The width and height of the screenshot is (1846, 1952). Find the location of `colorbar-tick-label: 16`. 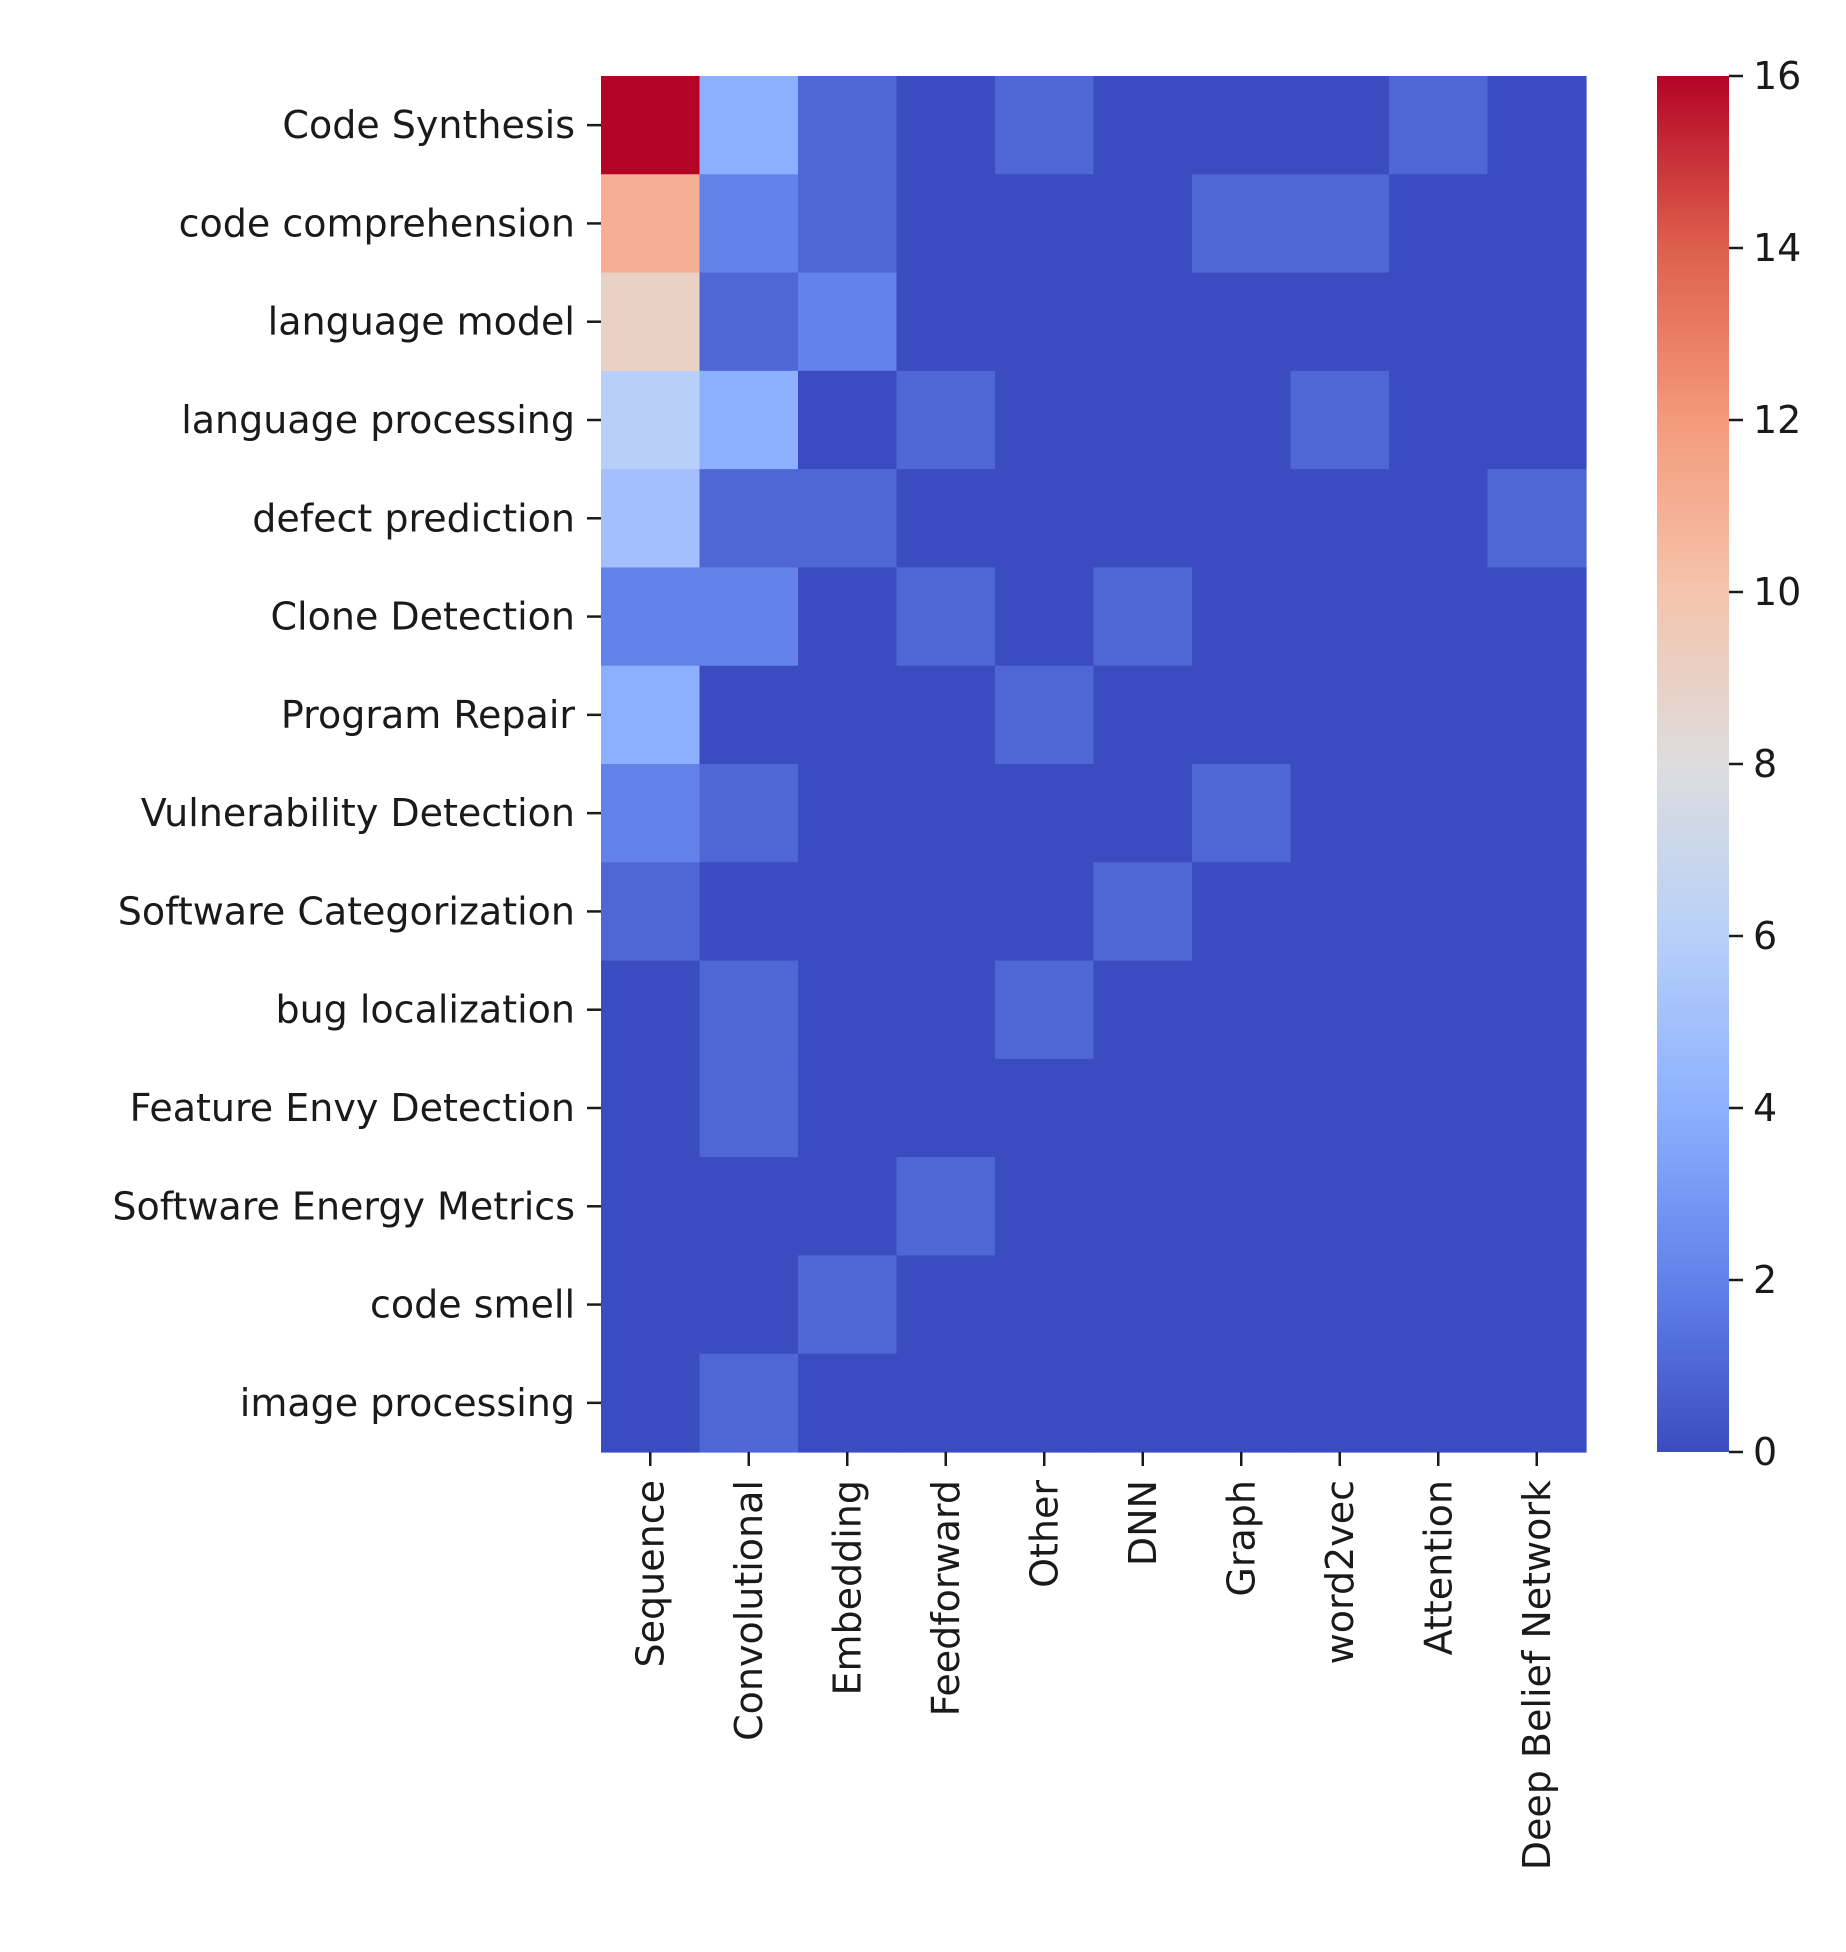

colorbar-tick-label: 16 is located at coordinates (1777, 76).